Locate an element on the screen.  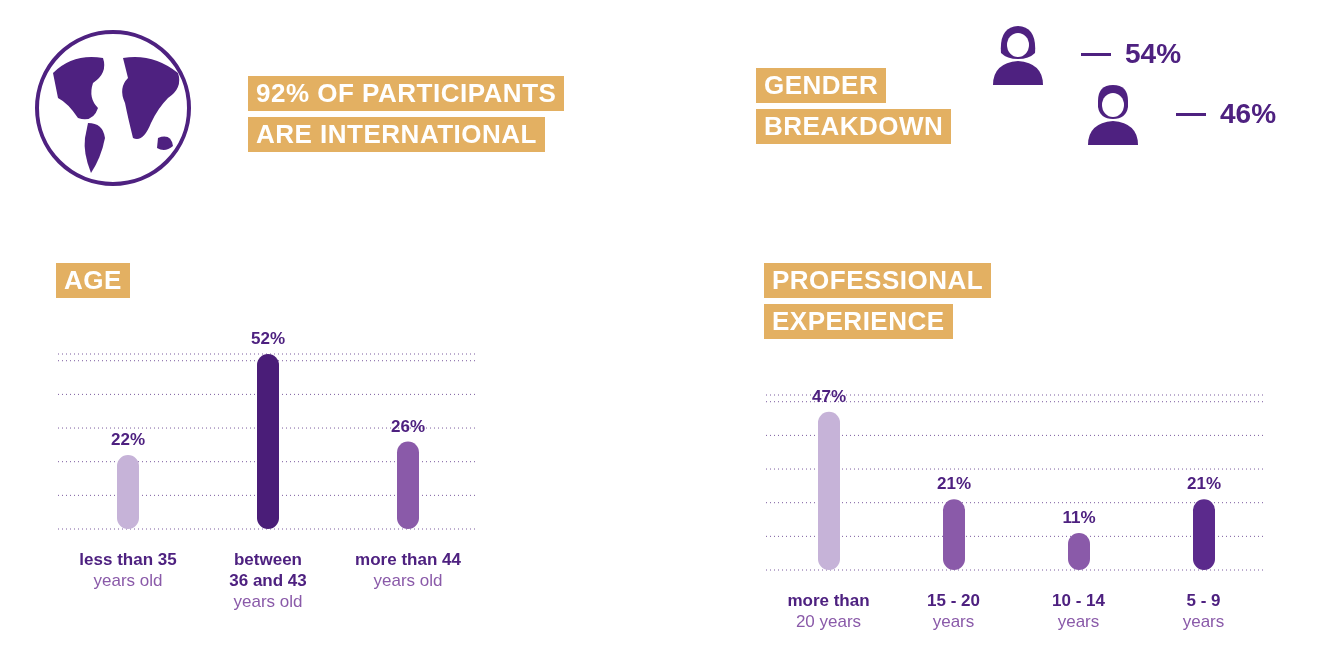
x-tick-label: more than 44 years old is located at coordinates (408, 570).